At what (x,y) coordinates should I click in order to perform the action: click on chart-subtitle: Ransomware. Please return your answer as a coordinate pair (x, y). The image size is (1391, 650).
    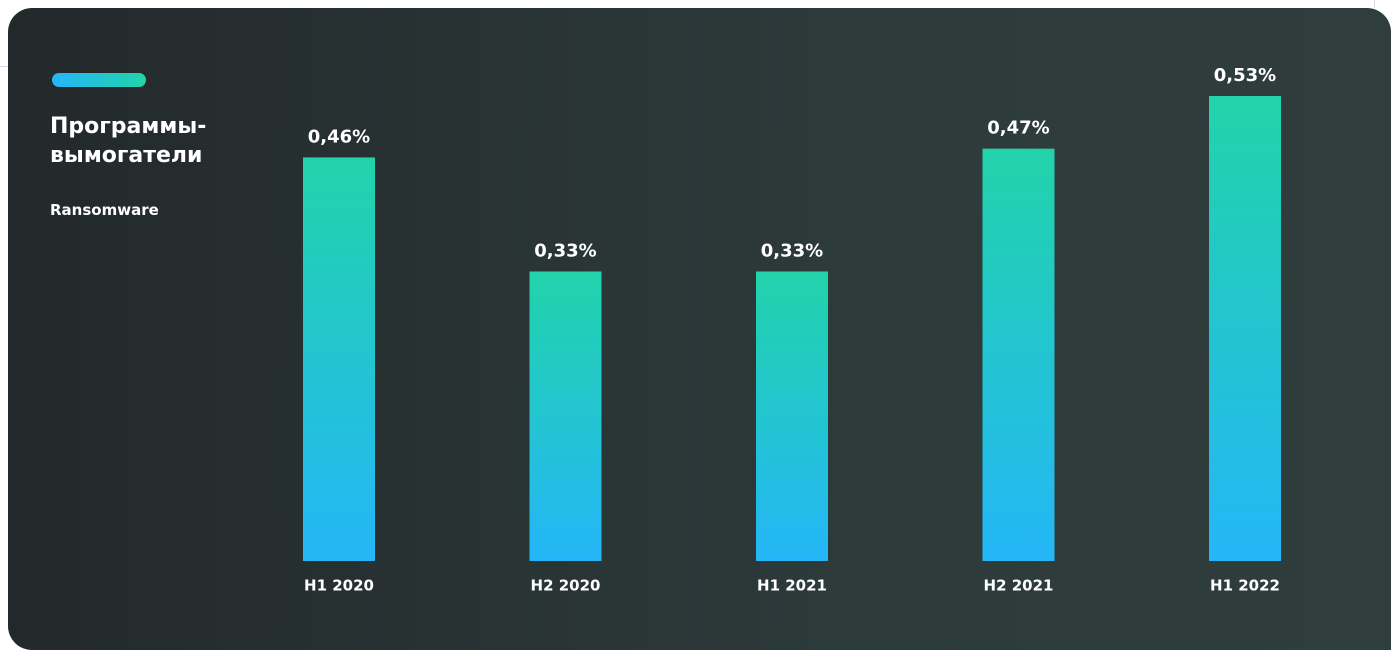
    Looking at the image, I should click on (104, 210).